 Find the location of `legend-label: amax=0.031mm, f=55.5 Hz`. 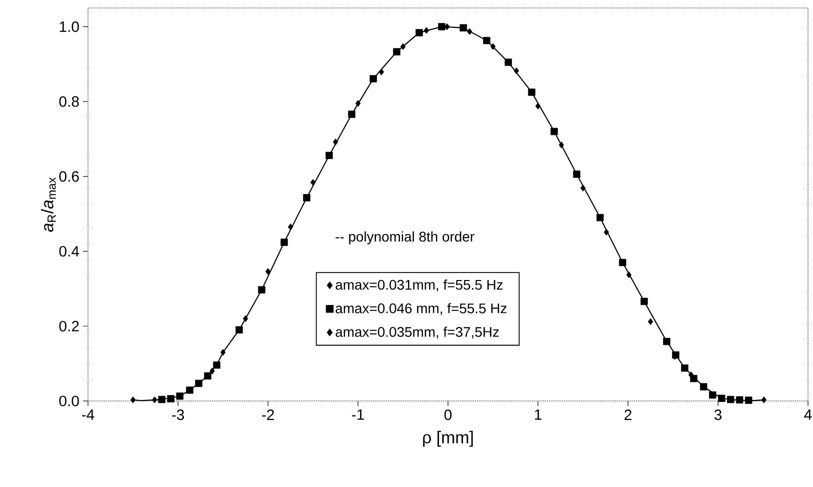

legend-label: amax=0.031mm, f=55.5 Hz is located at coordinates (419, 286).